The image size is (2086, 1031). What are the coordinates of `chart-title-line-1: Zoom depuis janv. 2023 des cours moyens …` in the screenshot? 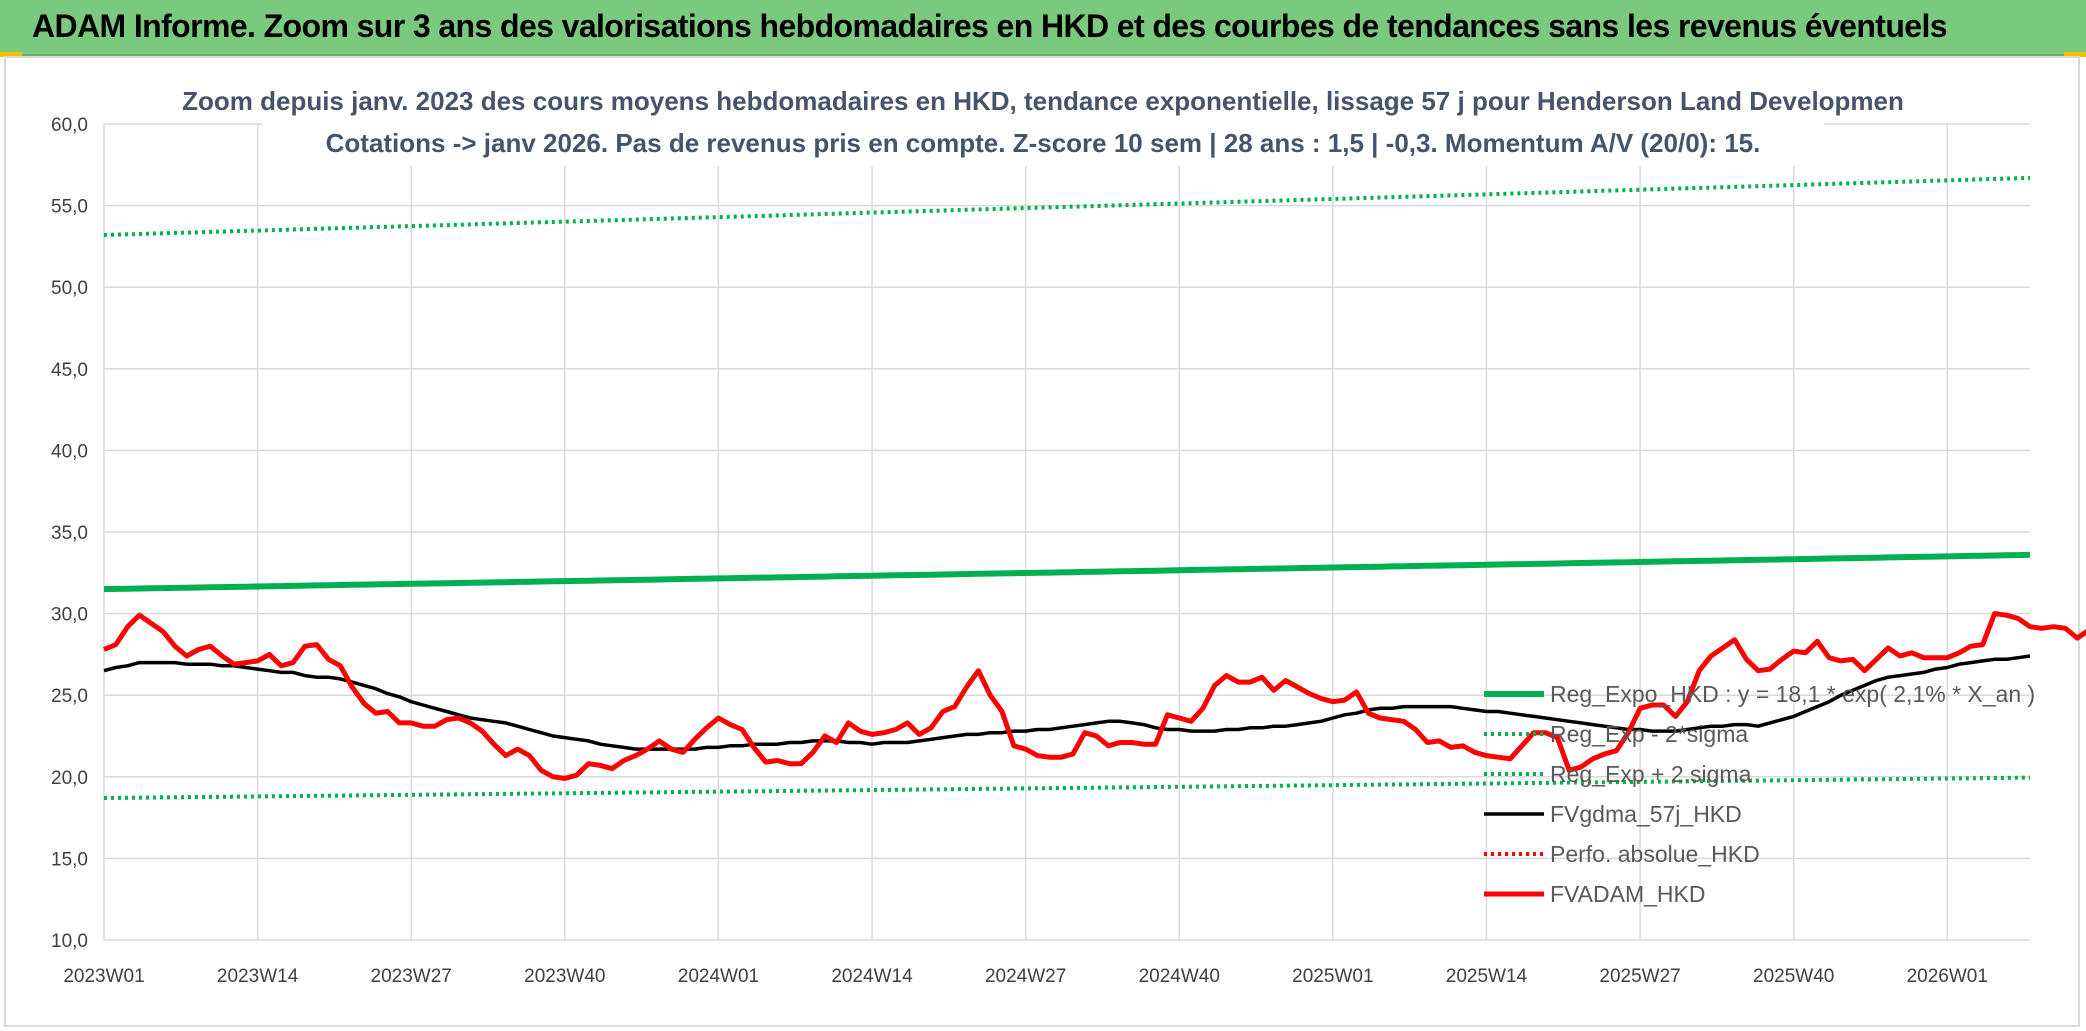 It's located at (1043, 101).